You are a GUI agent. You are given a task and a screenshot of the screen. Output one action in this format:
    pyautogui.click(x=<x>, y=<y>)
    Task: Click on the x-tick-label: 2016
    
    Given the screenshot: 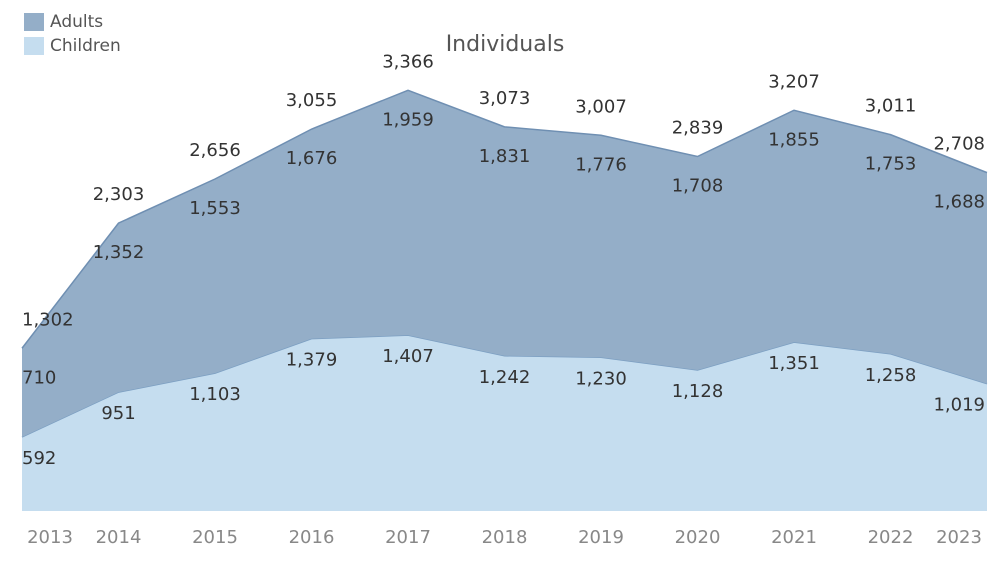 What is the action you would take?
    pyautogui.click(x=312, y=537)
    